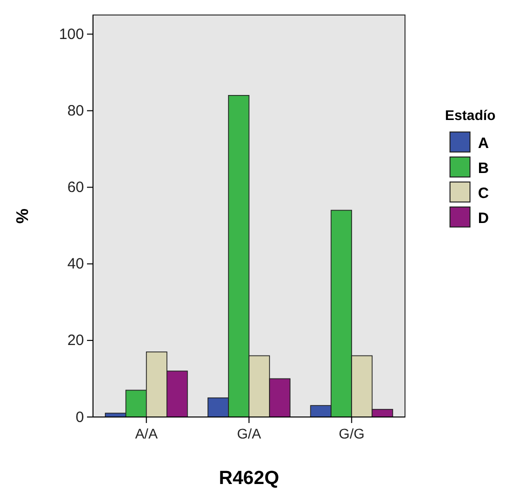 The width and height of the screenshot is (524, 496). I want to click on legend-label: A, so click(483, 143).